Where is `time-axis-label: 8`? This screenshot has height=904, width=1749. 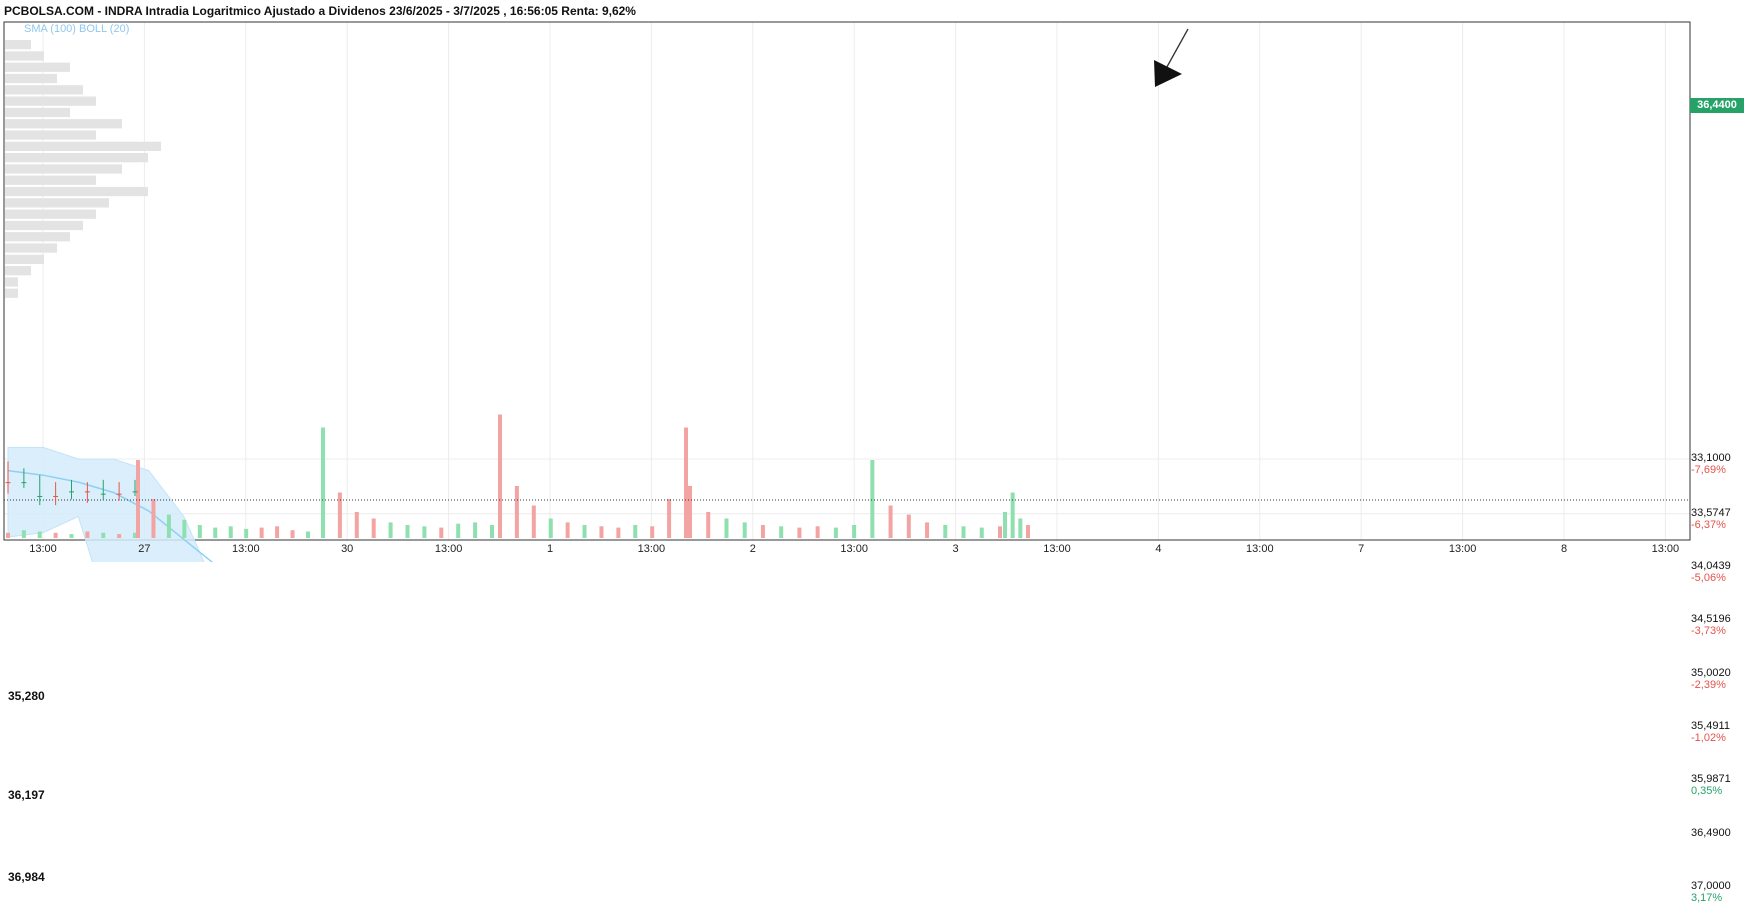 time-axis-label: 8 is located at coordinates (1564, 549).